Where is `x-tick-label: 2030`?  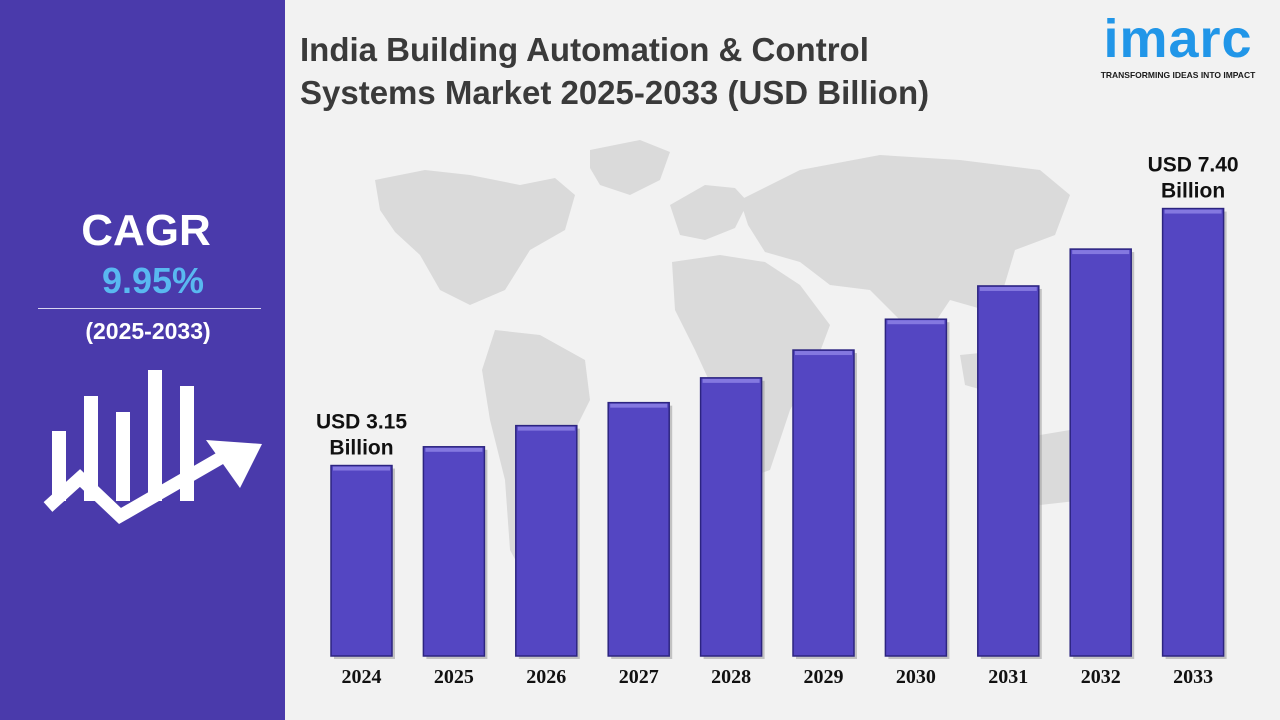
x-tick-label: 2030 is located at coordinates (916, 677).